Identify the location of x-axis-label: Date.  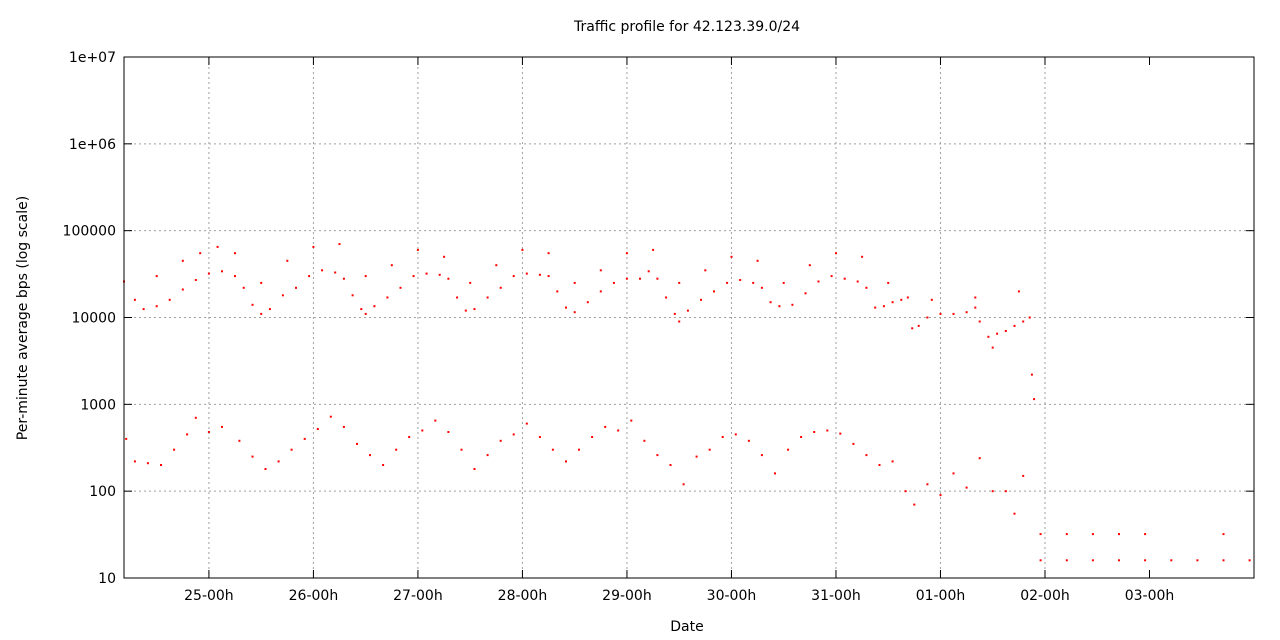
(686, 627).